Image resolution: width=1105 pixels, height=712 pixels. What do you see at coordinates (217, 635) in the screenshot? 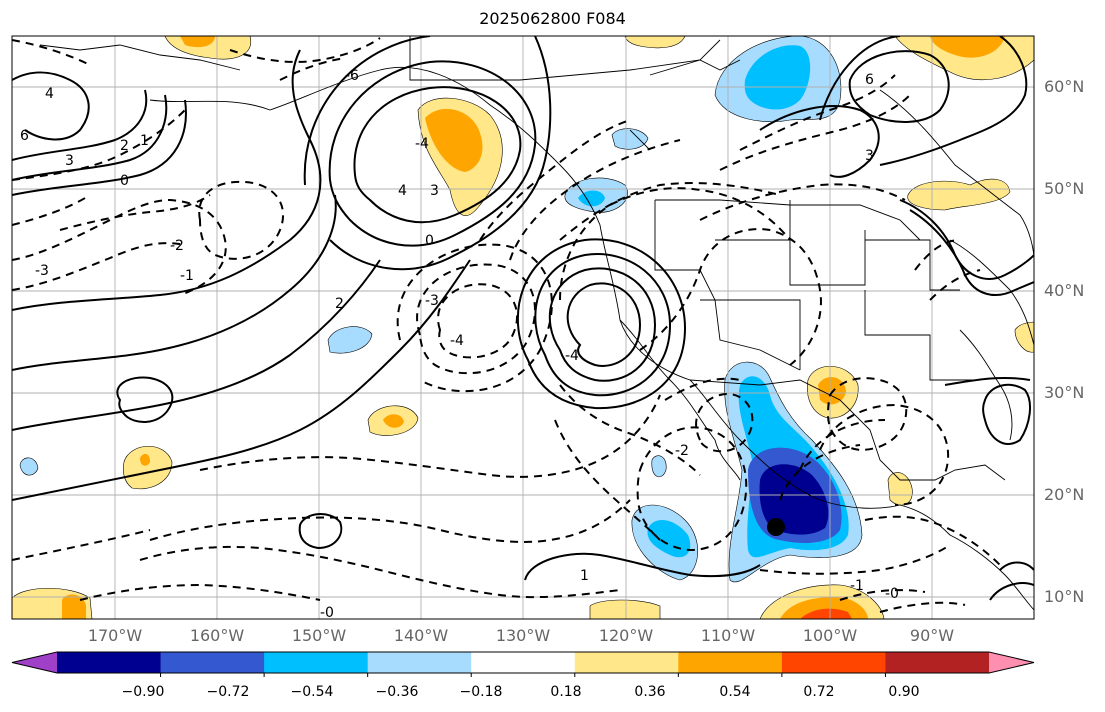
I see `lon-label: 160°W` at bounding box center [217, 635].